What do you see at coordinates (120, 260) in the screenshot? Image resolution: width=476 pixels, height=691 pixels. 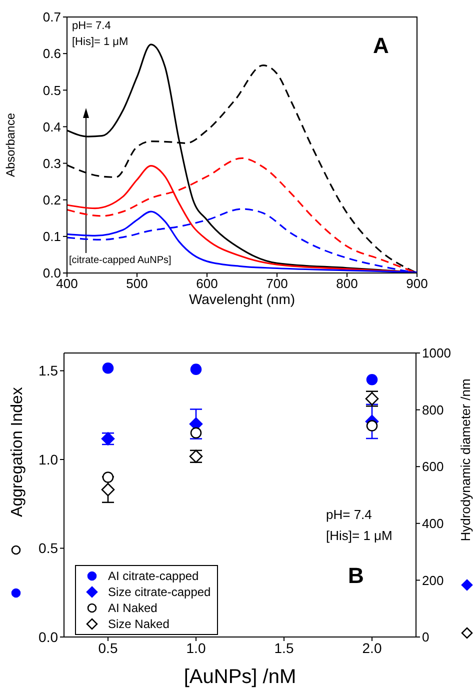 I see `annotation: [citrate-capped AuNPs]` at bounding box center [120, 260].